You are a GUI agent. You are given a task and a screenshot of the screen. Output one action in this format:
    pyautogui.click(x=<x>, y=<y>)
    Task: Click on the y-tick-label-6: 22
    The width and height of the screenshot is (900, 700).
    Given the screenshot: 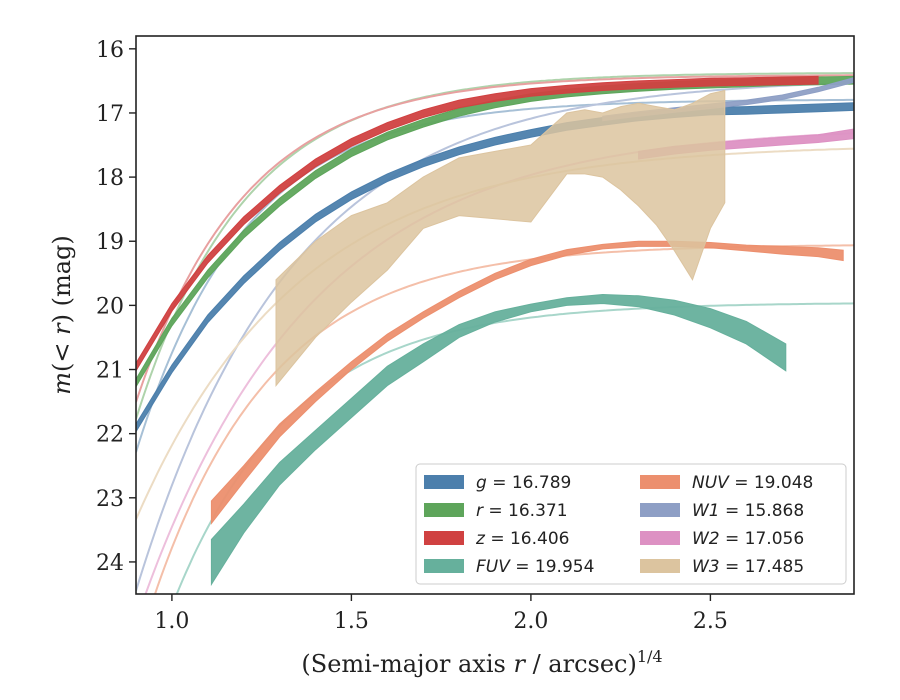 What is the action you would take?
    pyautogui.click(x=110, y=435)
    